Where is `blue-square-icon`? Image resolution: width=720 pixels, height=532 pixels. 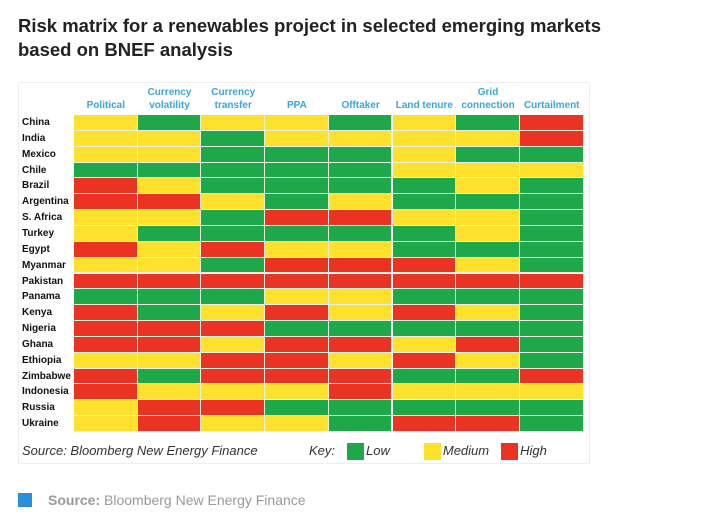 blue-square-icon is located at coordinates (25, 500).